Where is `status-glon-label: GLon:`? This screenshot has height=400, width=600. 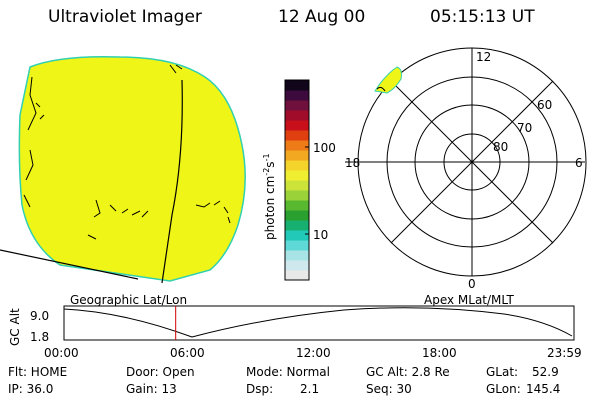
status-glon-label: GLon: is located at coordinates (503, 389).